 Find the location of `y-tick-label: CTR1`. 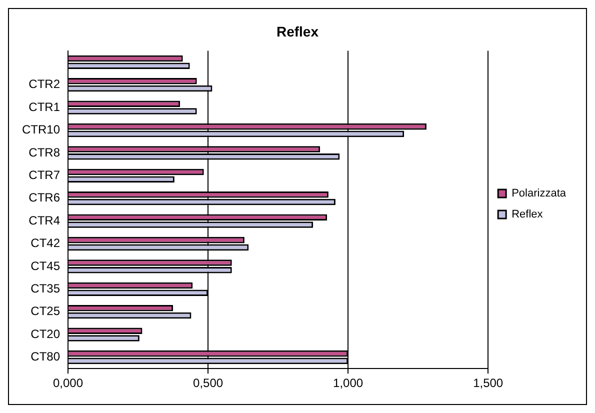

y-tick-label: CTR1 is located at coordinates (44, 107).